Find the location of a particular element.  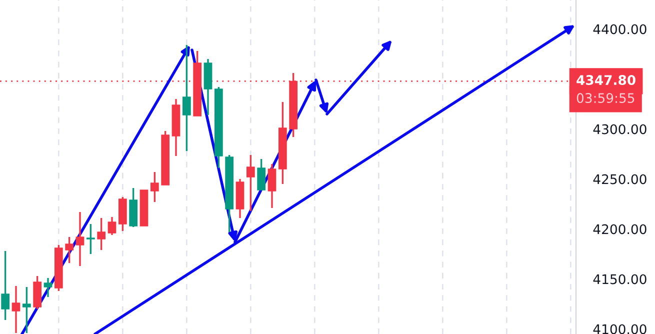

y-tick-label: 4200.00 is located at coordinates (619, 229).